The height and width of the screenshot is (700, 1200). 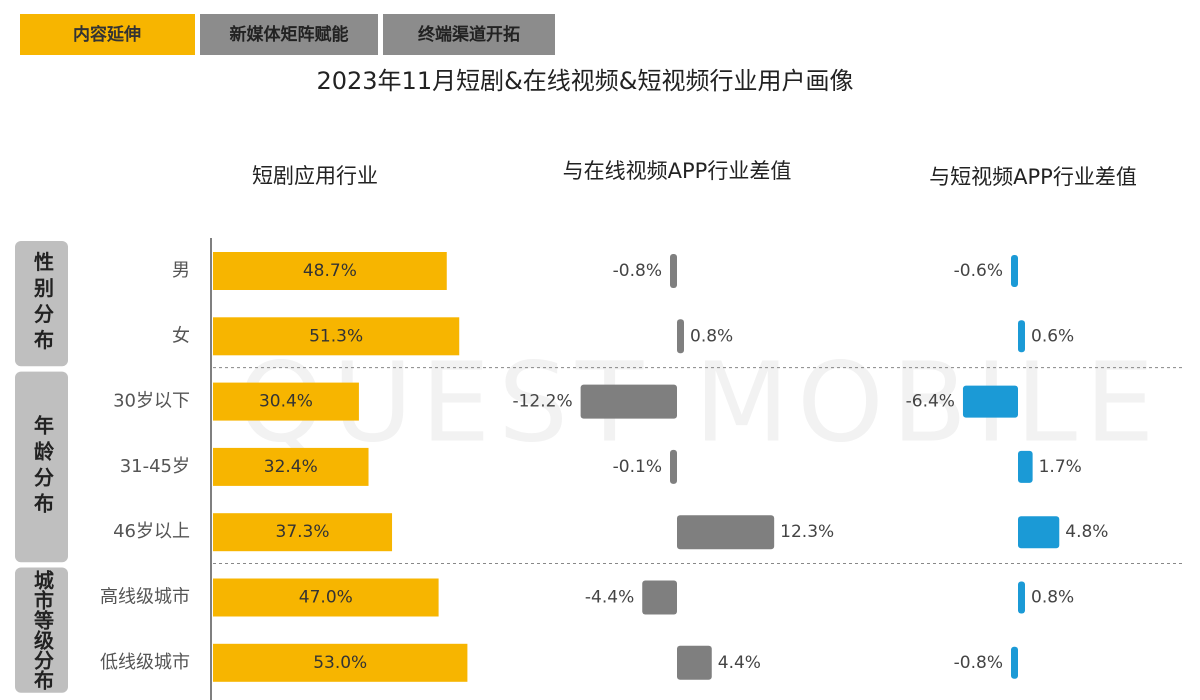 I want to click on value-label: 32.4%, so click(x=291, y=467).